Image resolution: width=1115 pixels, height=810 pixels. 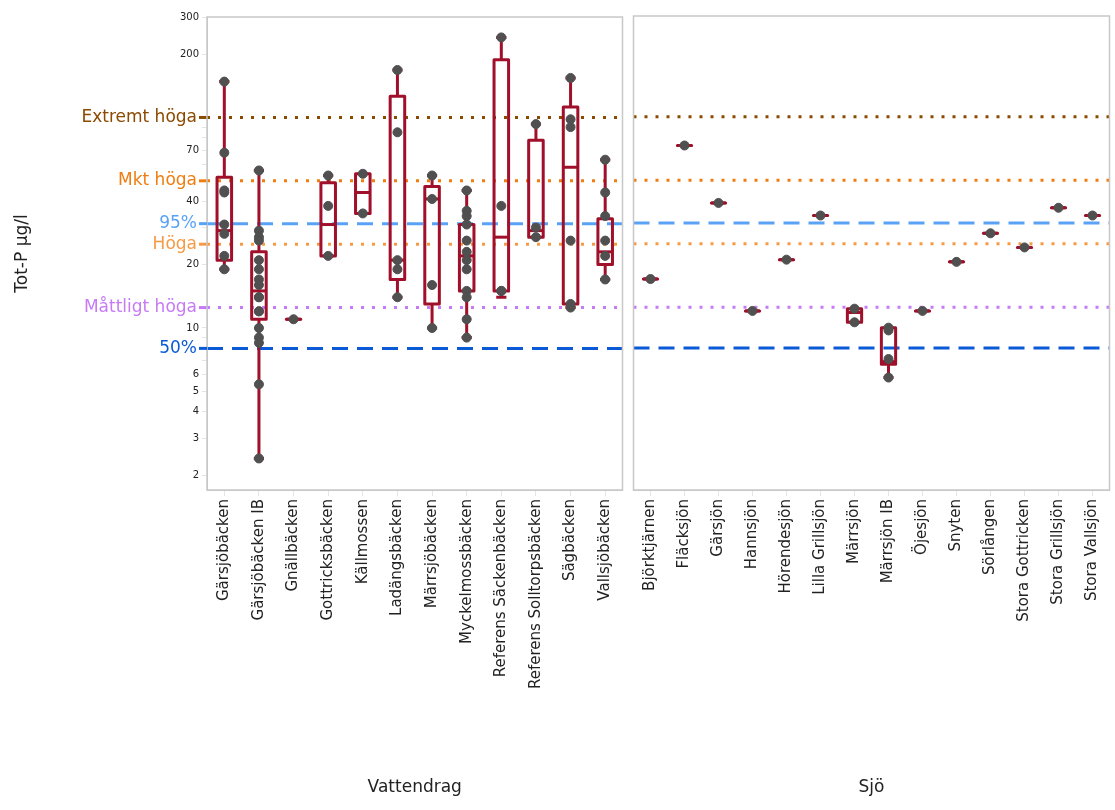 What do you see at coordinates (921, 527) in the screenshot?
I see `x-tick-label: Öjesjön` at bounding box center [921, 527].